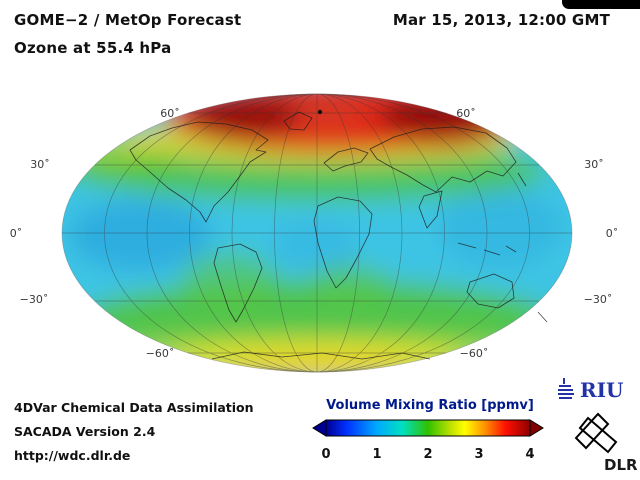 This screenshot has width=640, height=480. Describe the element at coordinates (501, 20) in the screenshot. I see `datetime-label: Mar 15, 2013, 12:00 GMT` at that location.